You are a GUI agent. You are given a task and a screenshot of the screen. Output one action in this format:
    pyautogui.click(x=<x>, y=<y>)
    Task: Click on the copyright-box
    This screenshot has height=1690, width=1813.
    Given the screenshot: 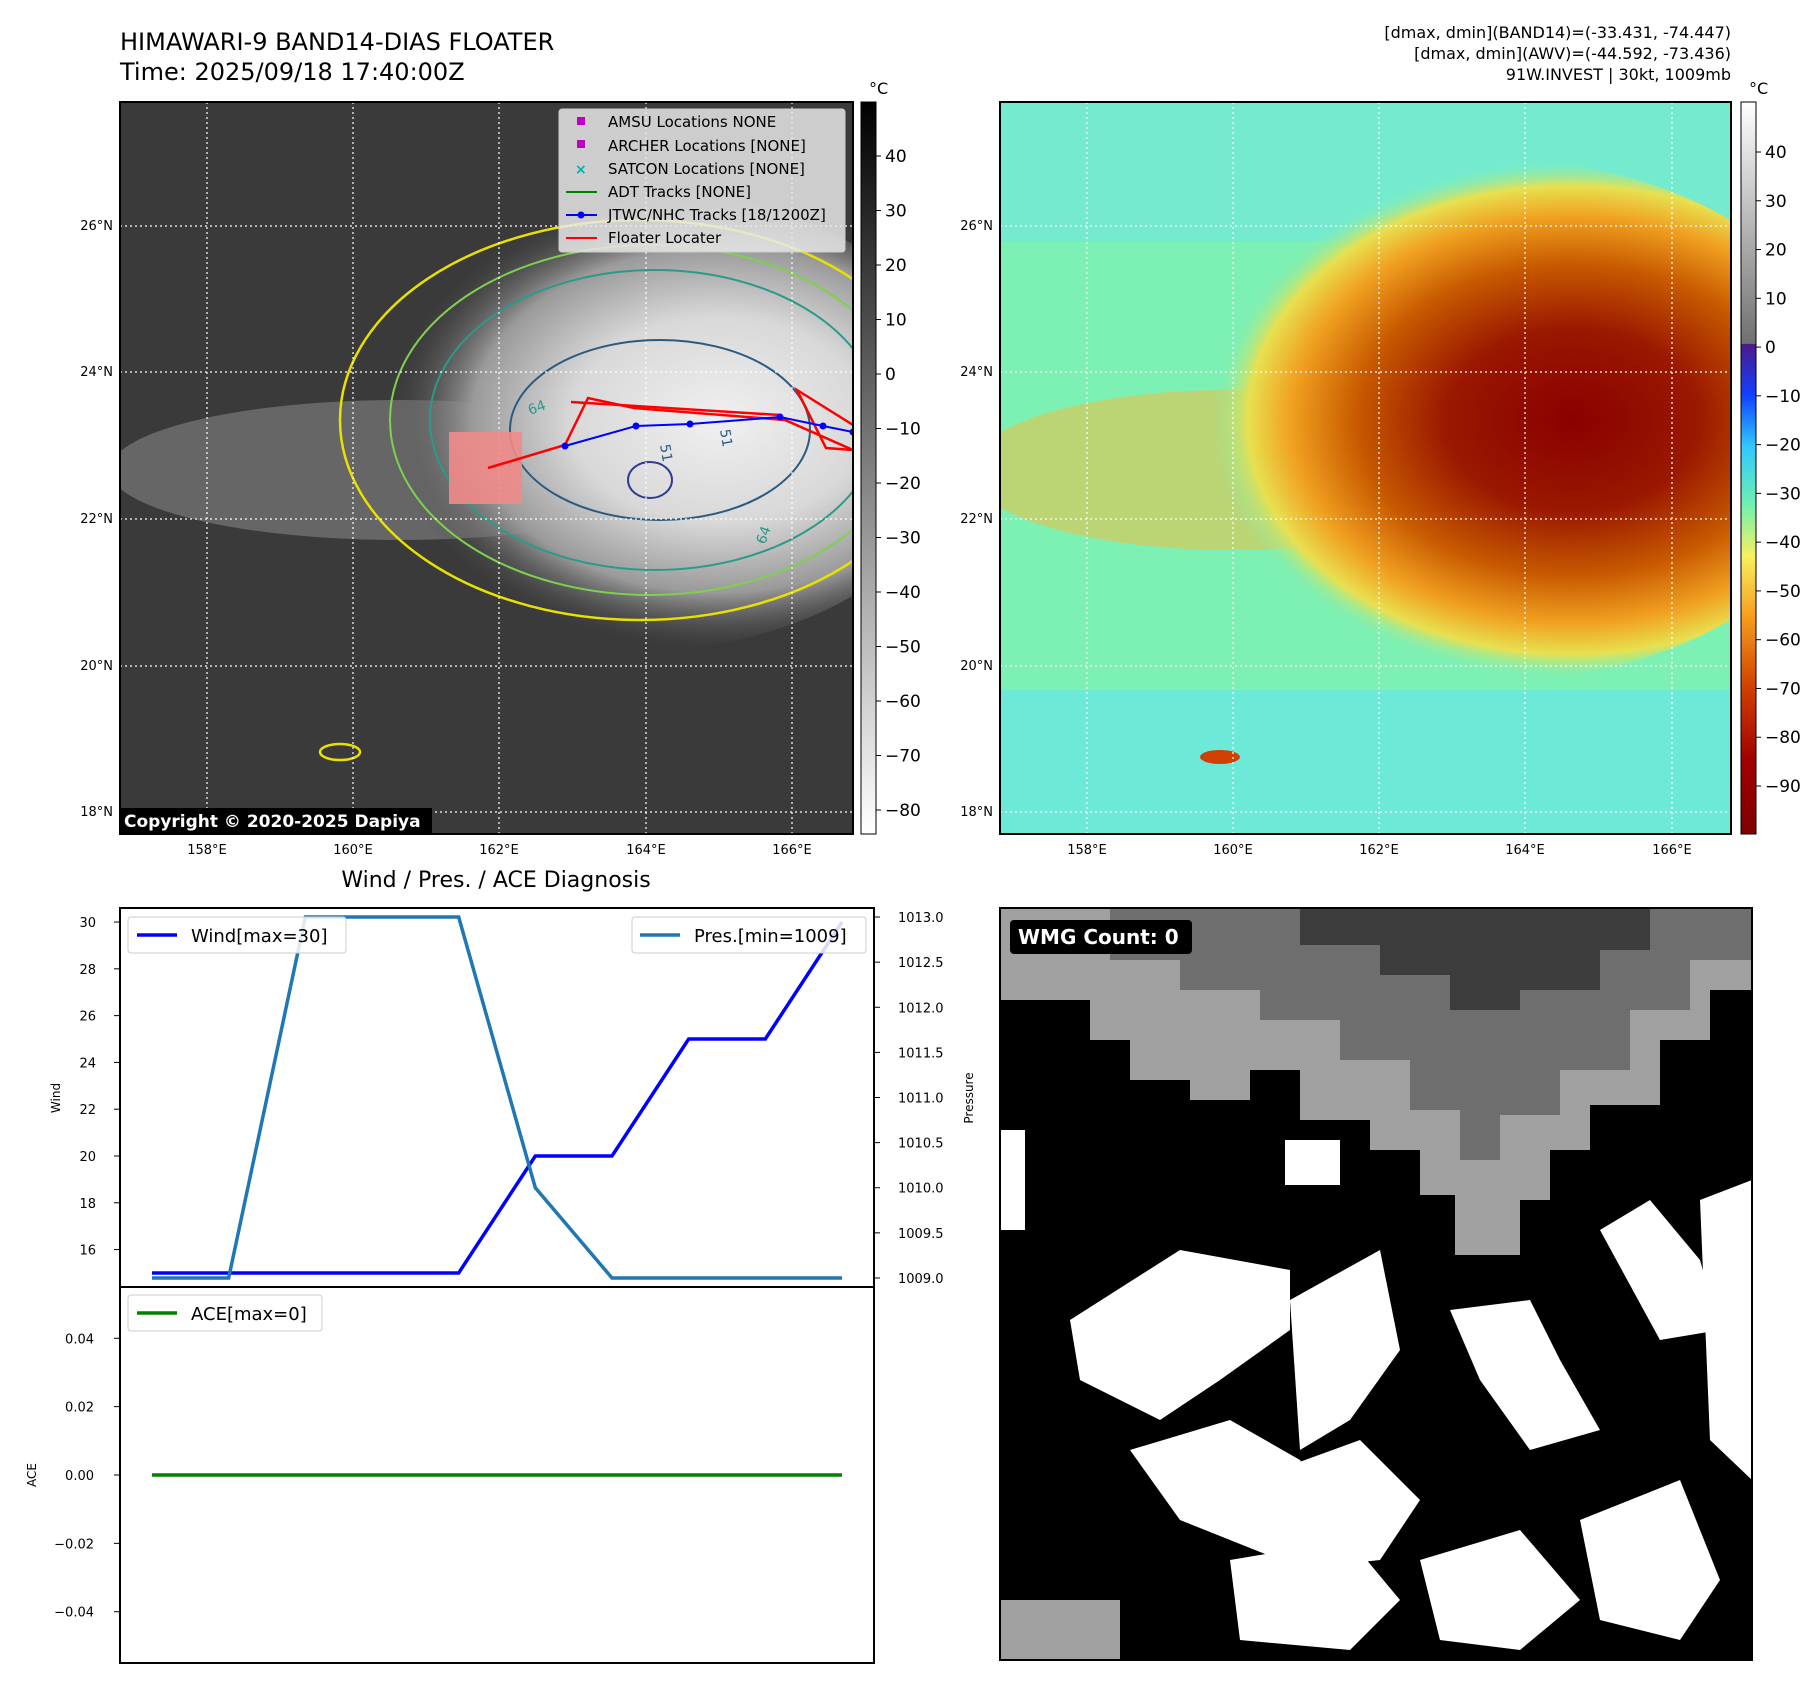 What is the action you would take?
    pyautogui.click(x=276, y=820)
    